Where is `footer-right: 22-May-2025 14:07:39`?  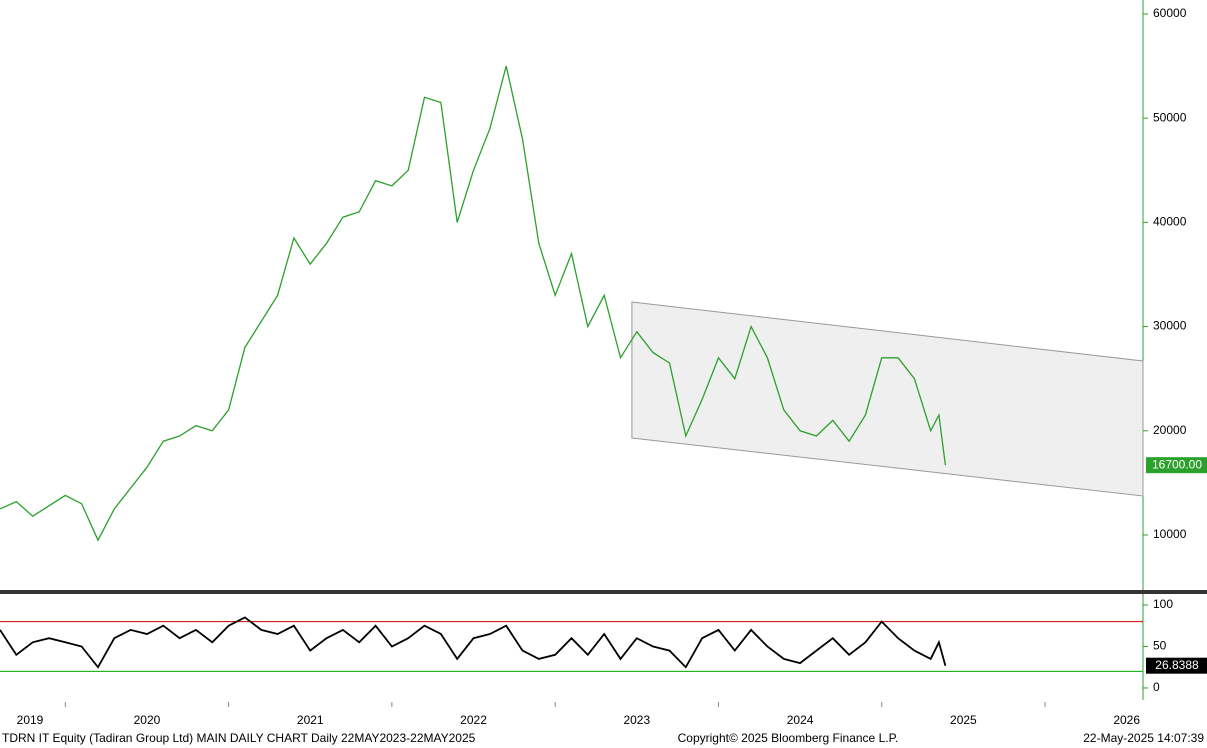 footer-right: 22-May-2025 14:07:39 is located at coordinates (1143, 738).